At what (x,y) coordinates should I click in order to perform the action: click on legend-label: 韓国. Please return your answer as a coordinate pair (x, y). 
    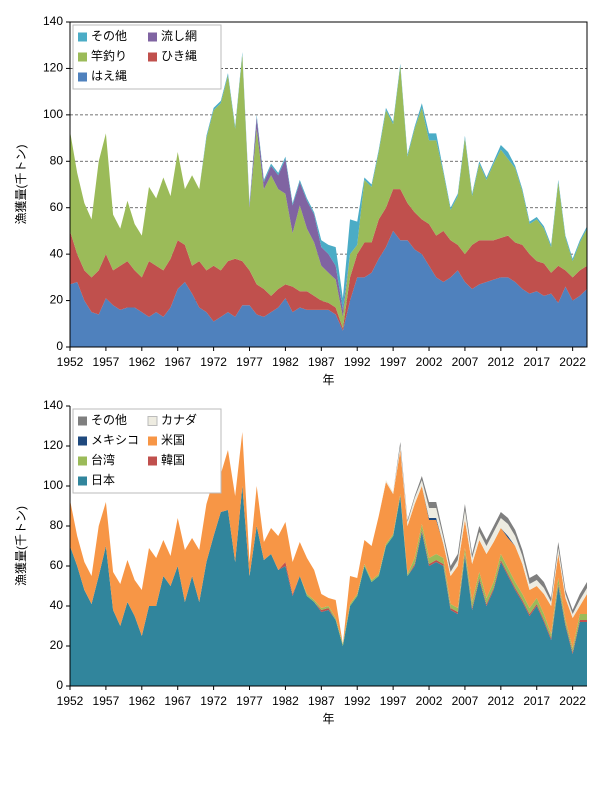
    Looking at the image, I should click on (173, 460).